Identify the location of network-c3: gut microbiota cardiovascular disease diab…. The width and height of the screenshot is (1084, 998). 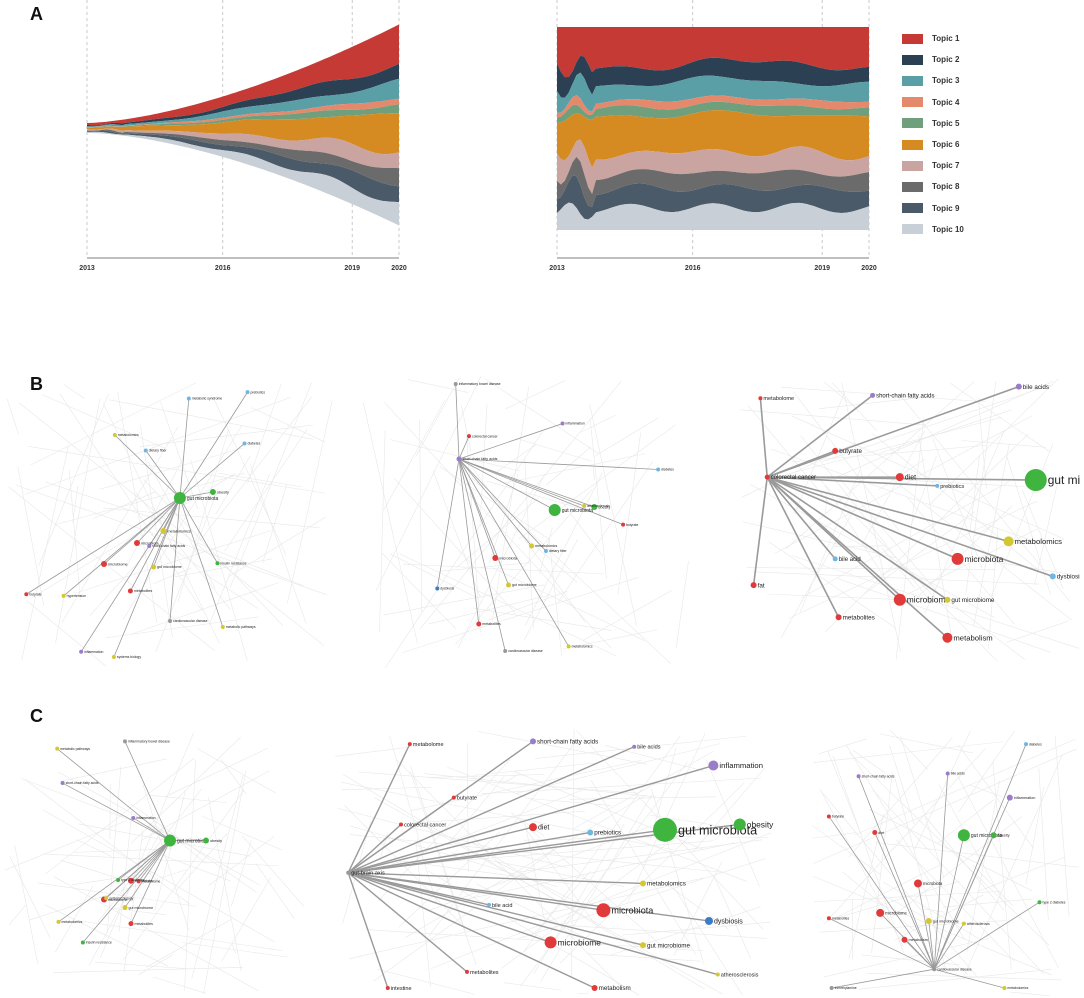
(945, 862).